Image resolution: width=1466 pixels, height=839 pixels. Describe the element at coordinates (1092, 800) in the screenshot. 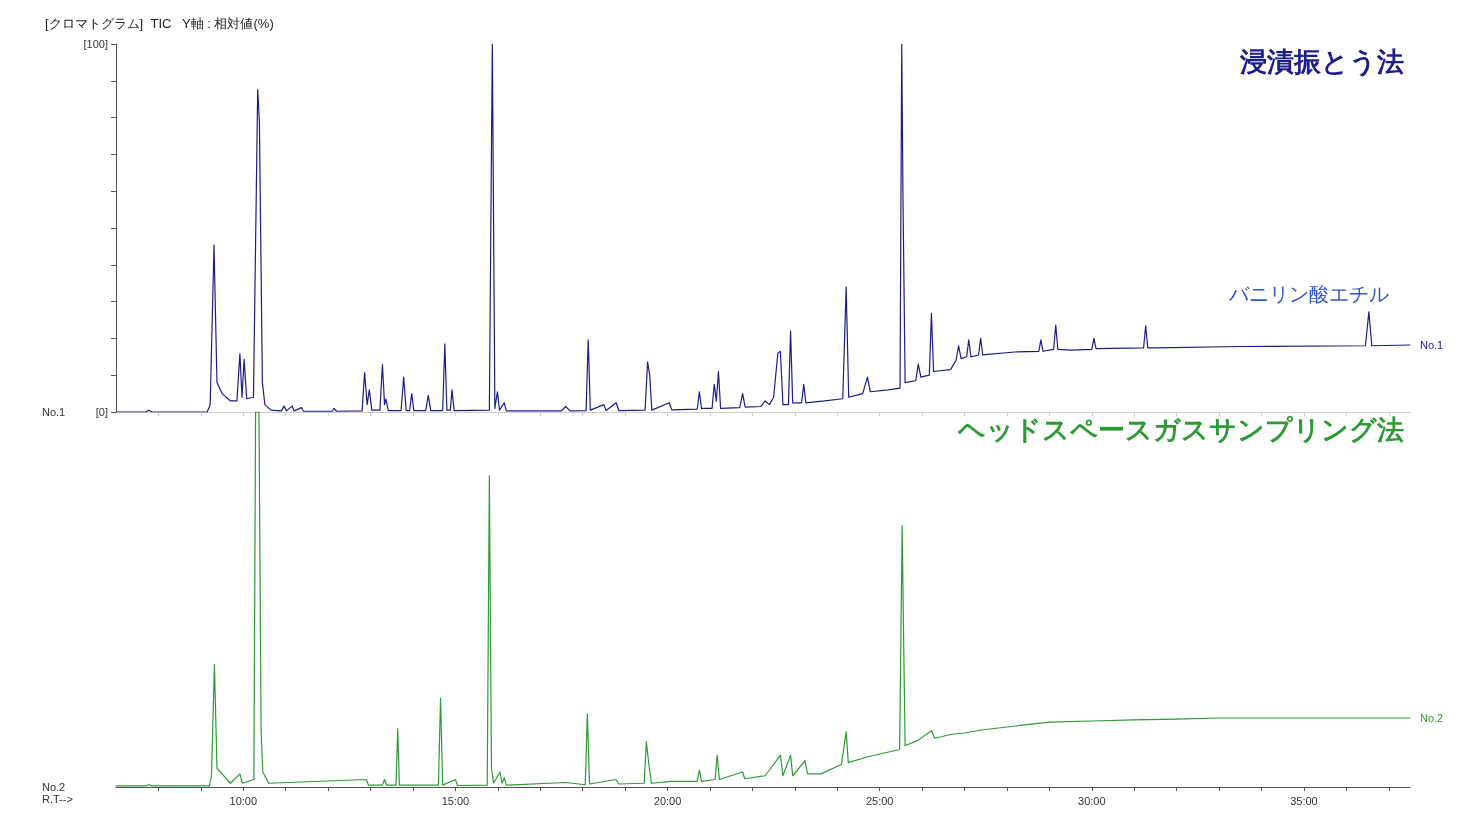

I see `x-tick-label: 30:00` at that location.